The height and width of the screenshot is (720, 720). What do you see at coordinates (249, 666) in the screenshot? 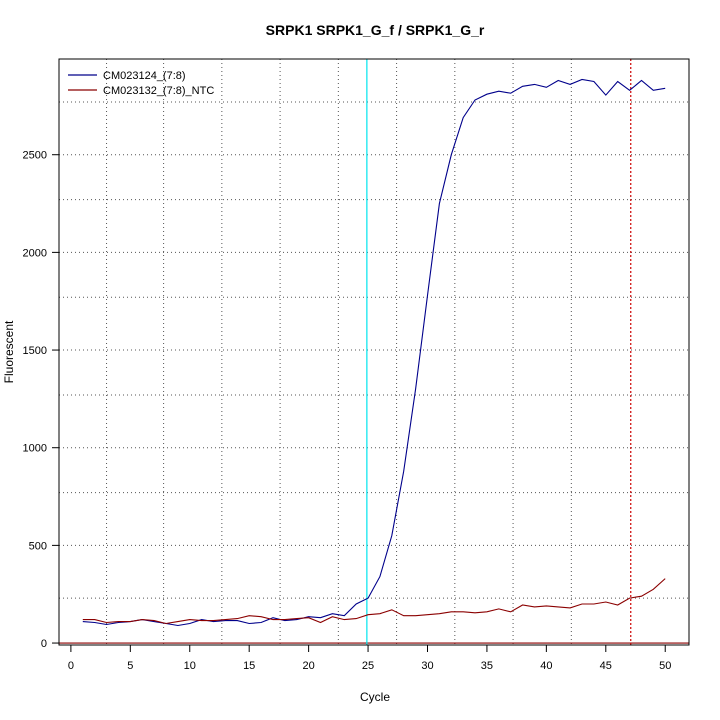
I see `x-tick-label: 15` at bounding box center [249, 666].